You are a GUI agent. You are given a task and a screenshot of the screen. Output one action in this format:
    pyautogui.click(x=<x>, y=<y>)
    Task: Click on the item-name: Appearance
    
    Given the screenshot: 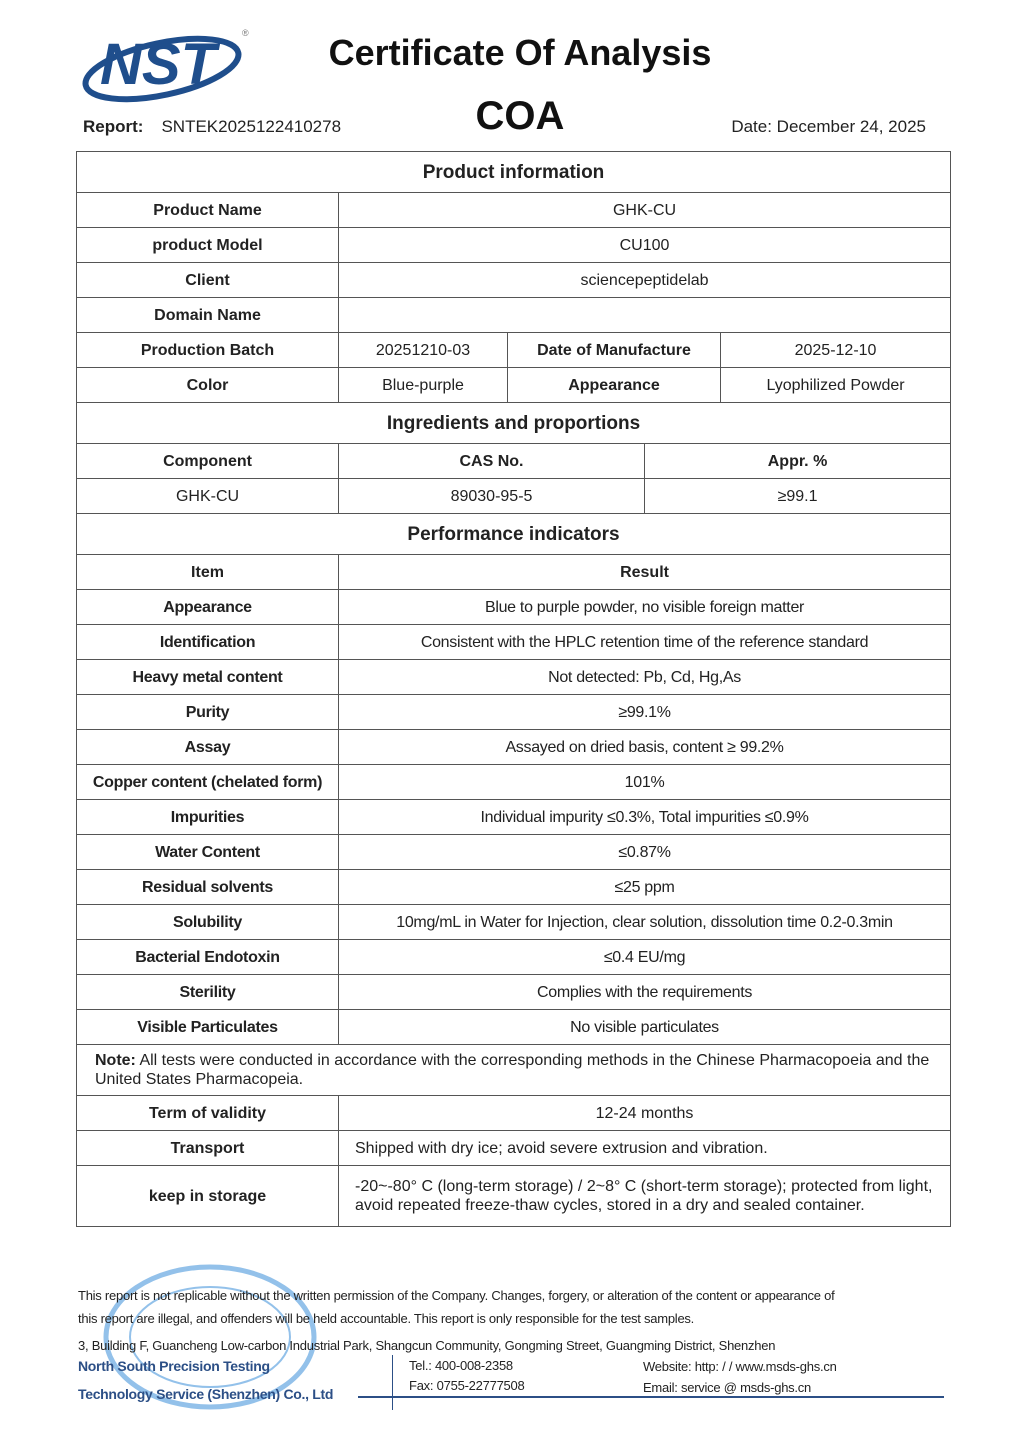 What is the action you would take?
    pyautogui.click(x=207, y=607)
    